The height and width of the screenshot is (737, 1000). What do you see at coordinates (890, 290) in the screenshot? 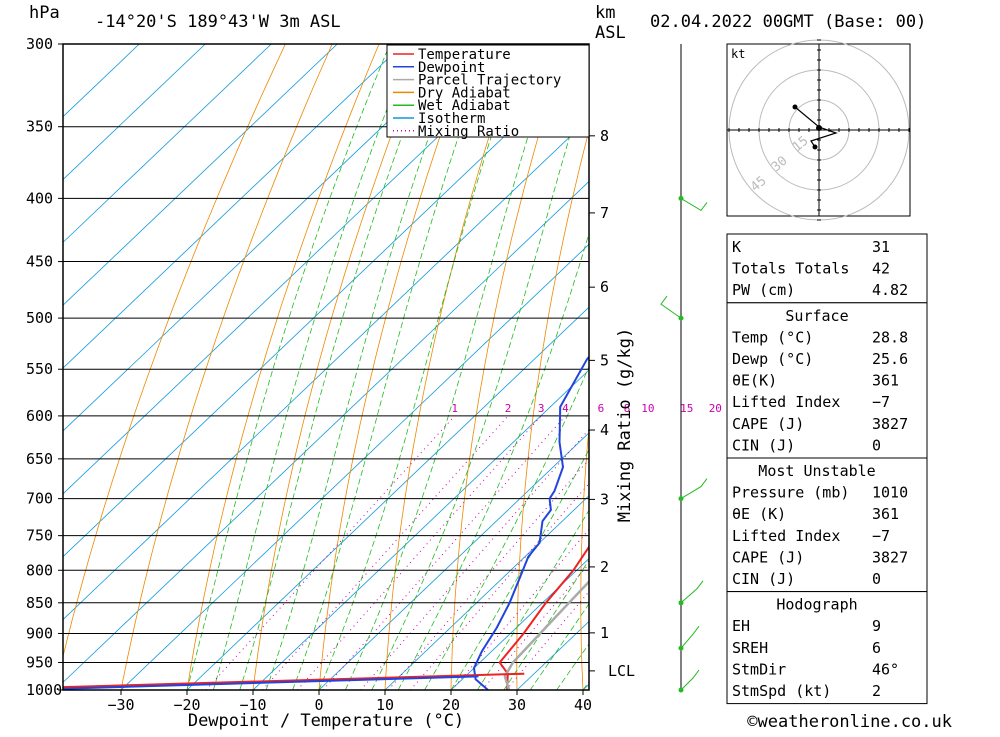
I see `index-row-value: 4.82` at bounding box center [890, 290].